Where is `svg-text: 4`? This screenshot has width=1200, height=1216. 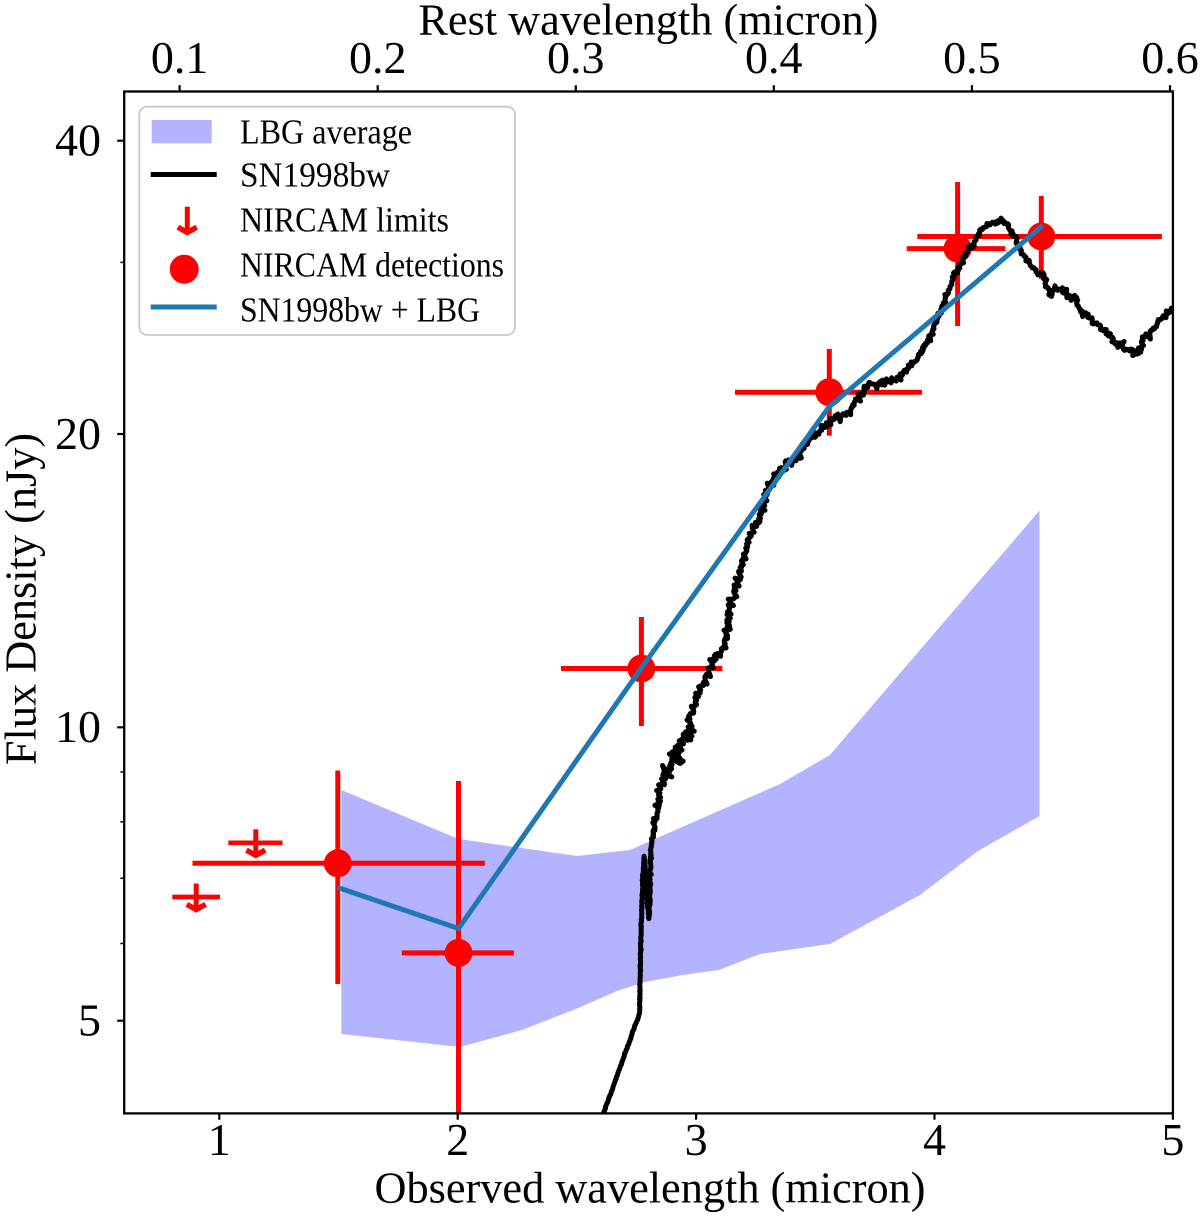 svg-text: 4 is located at coordinates (934, 1139).